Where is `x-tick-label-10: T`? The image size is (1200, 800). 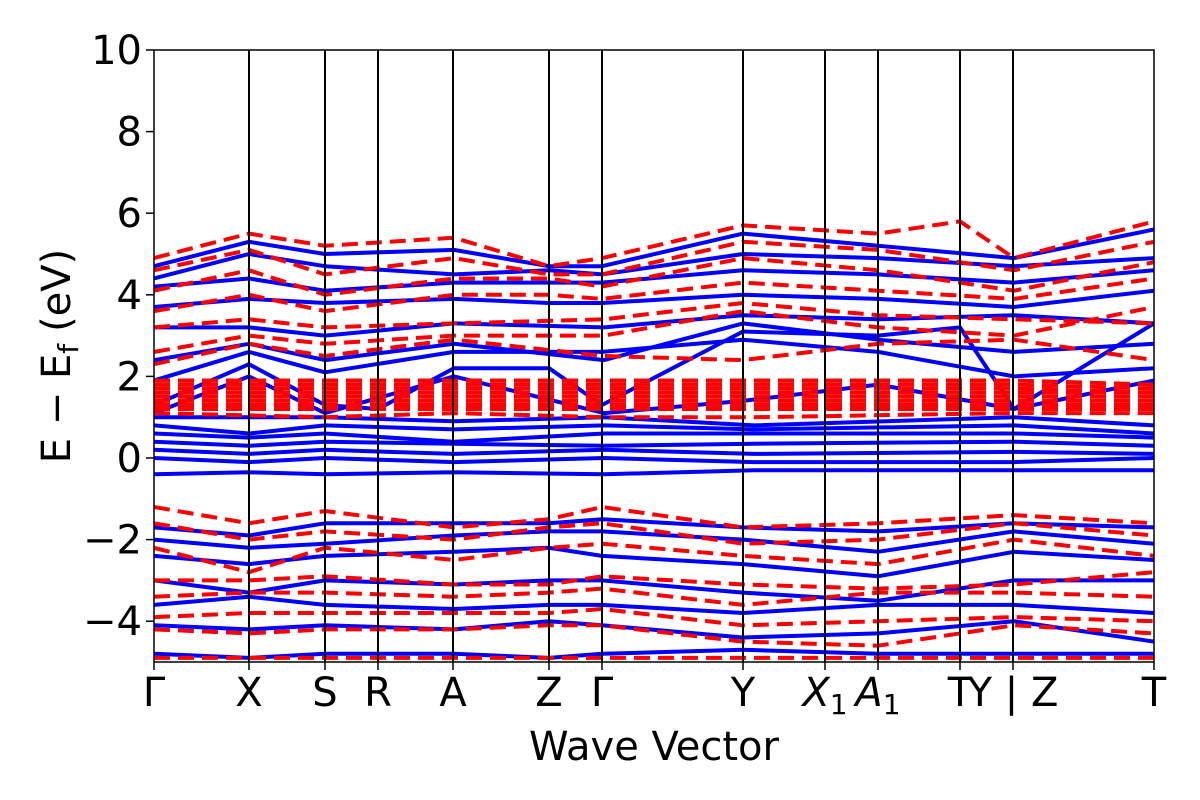
x-tick-label-10: T is located at coordinates (960, 693).